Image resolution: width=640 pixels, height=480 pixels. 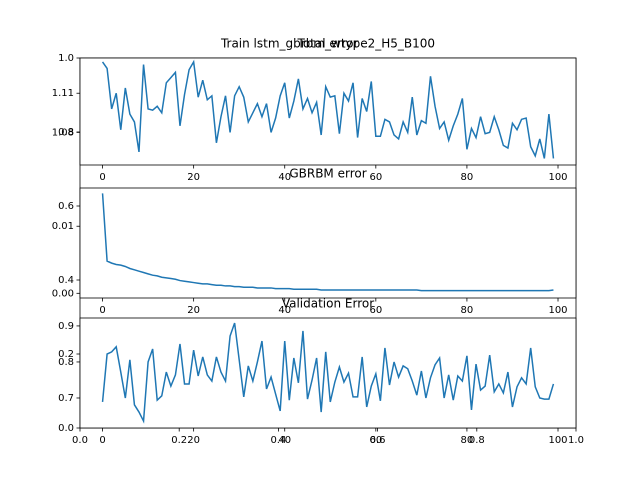 I want to click on y-tick-label: 0.01, so click(x=63, y=226).